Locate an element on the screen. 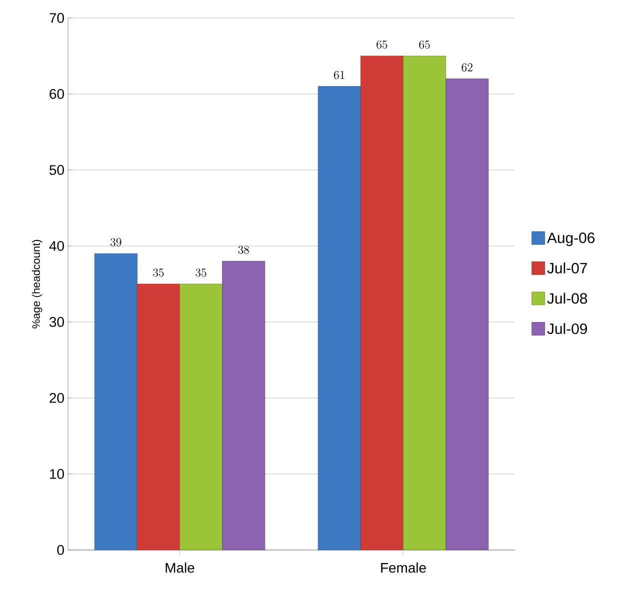 The image size is (629, 604). legend-label: Jul-07 is located at coordinates (567, 268).